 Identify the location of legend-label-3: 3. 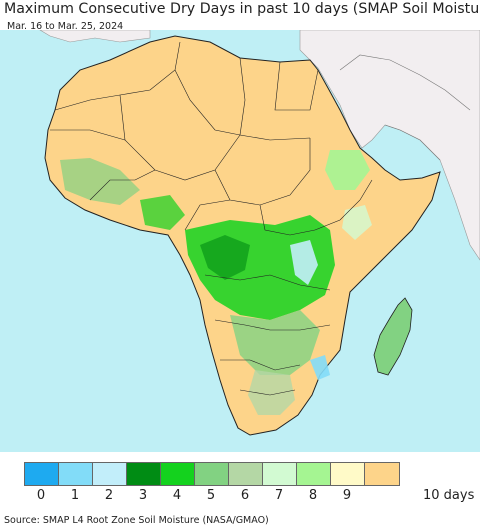
(143, 495).